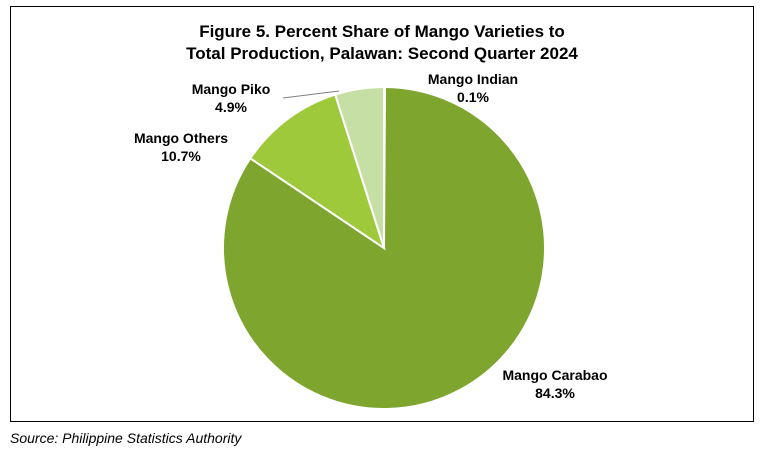 This screenshot has height=456, width=768. What do you see at coordinates (554, 375) in the screenshot?
I see `slice-name-label-mango-carabao: Mango Carabao` at bounding box center [554, 375].